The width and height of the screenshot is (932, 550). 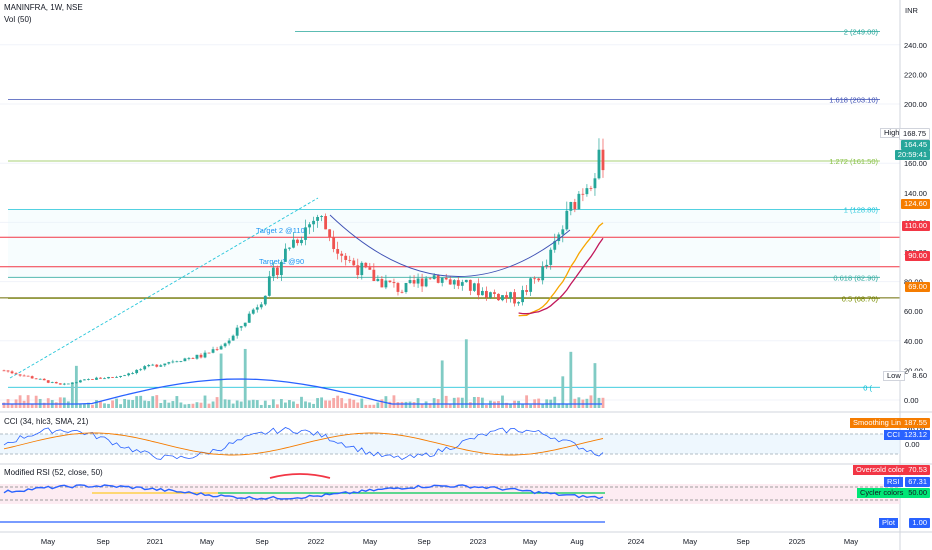 What do you see at coordinates (915, 193) in the screenshot?
I see `price-tick: 140.00` at bounding box center [915, 193].